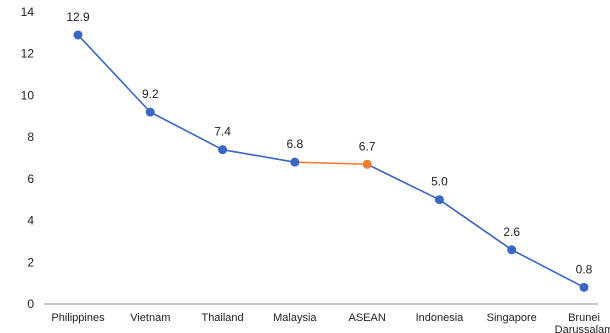 This screenshot has height=333, width=610. I want to click on data-label: 0.8, so click(584, 269).